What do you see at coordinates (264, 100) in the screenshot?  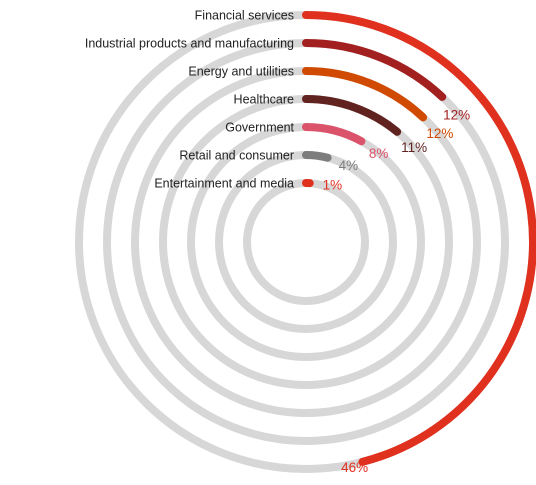 I see `label-healthcare: Healthcare` at bounding box center [264, 100].